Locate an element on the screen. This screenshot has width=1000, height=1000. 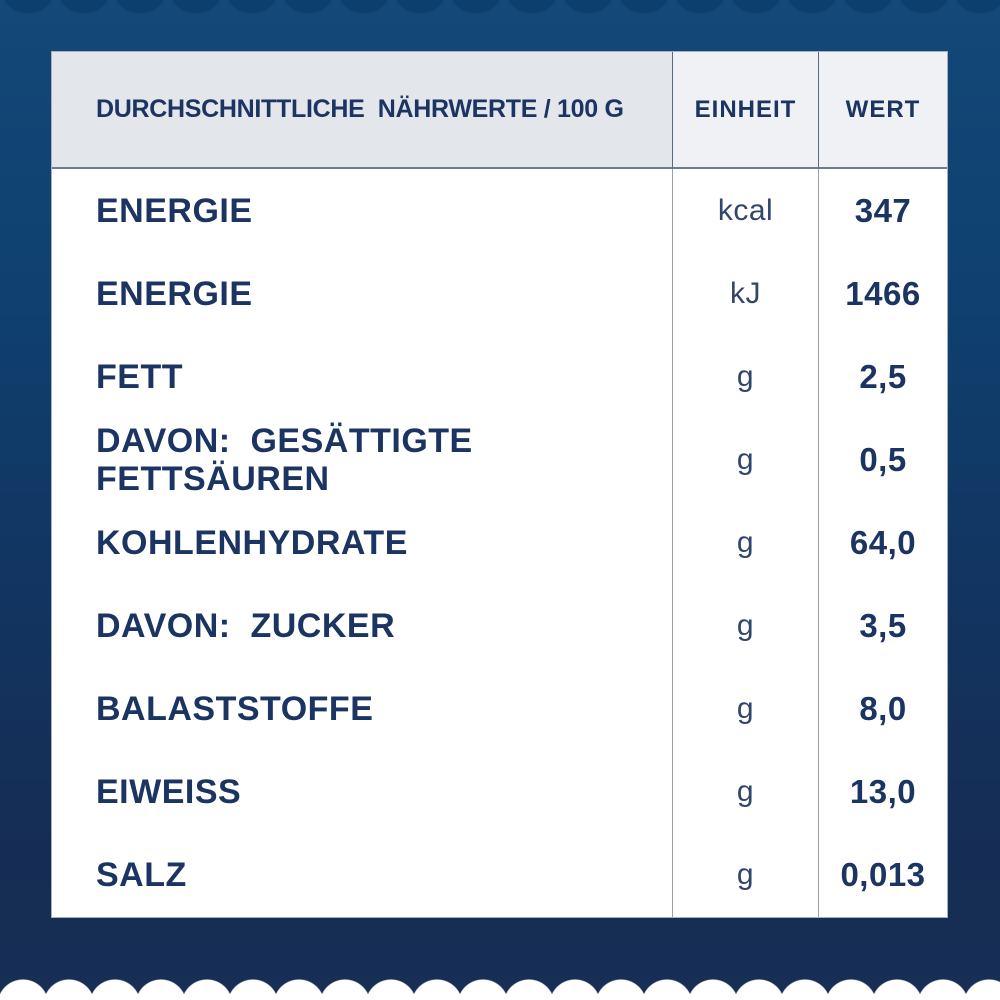
nutrient-value: 2,5 is located at coordinates (883, 376).